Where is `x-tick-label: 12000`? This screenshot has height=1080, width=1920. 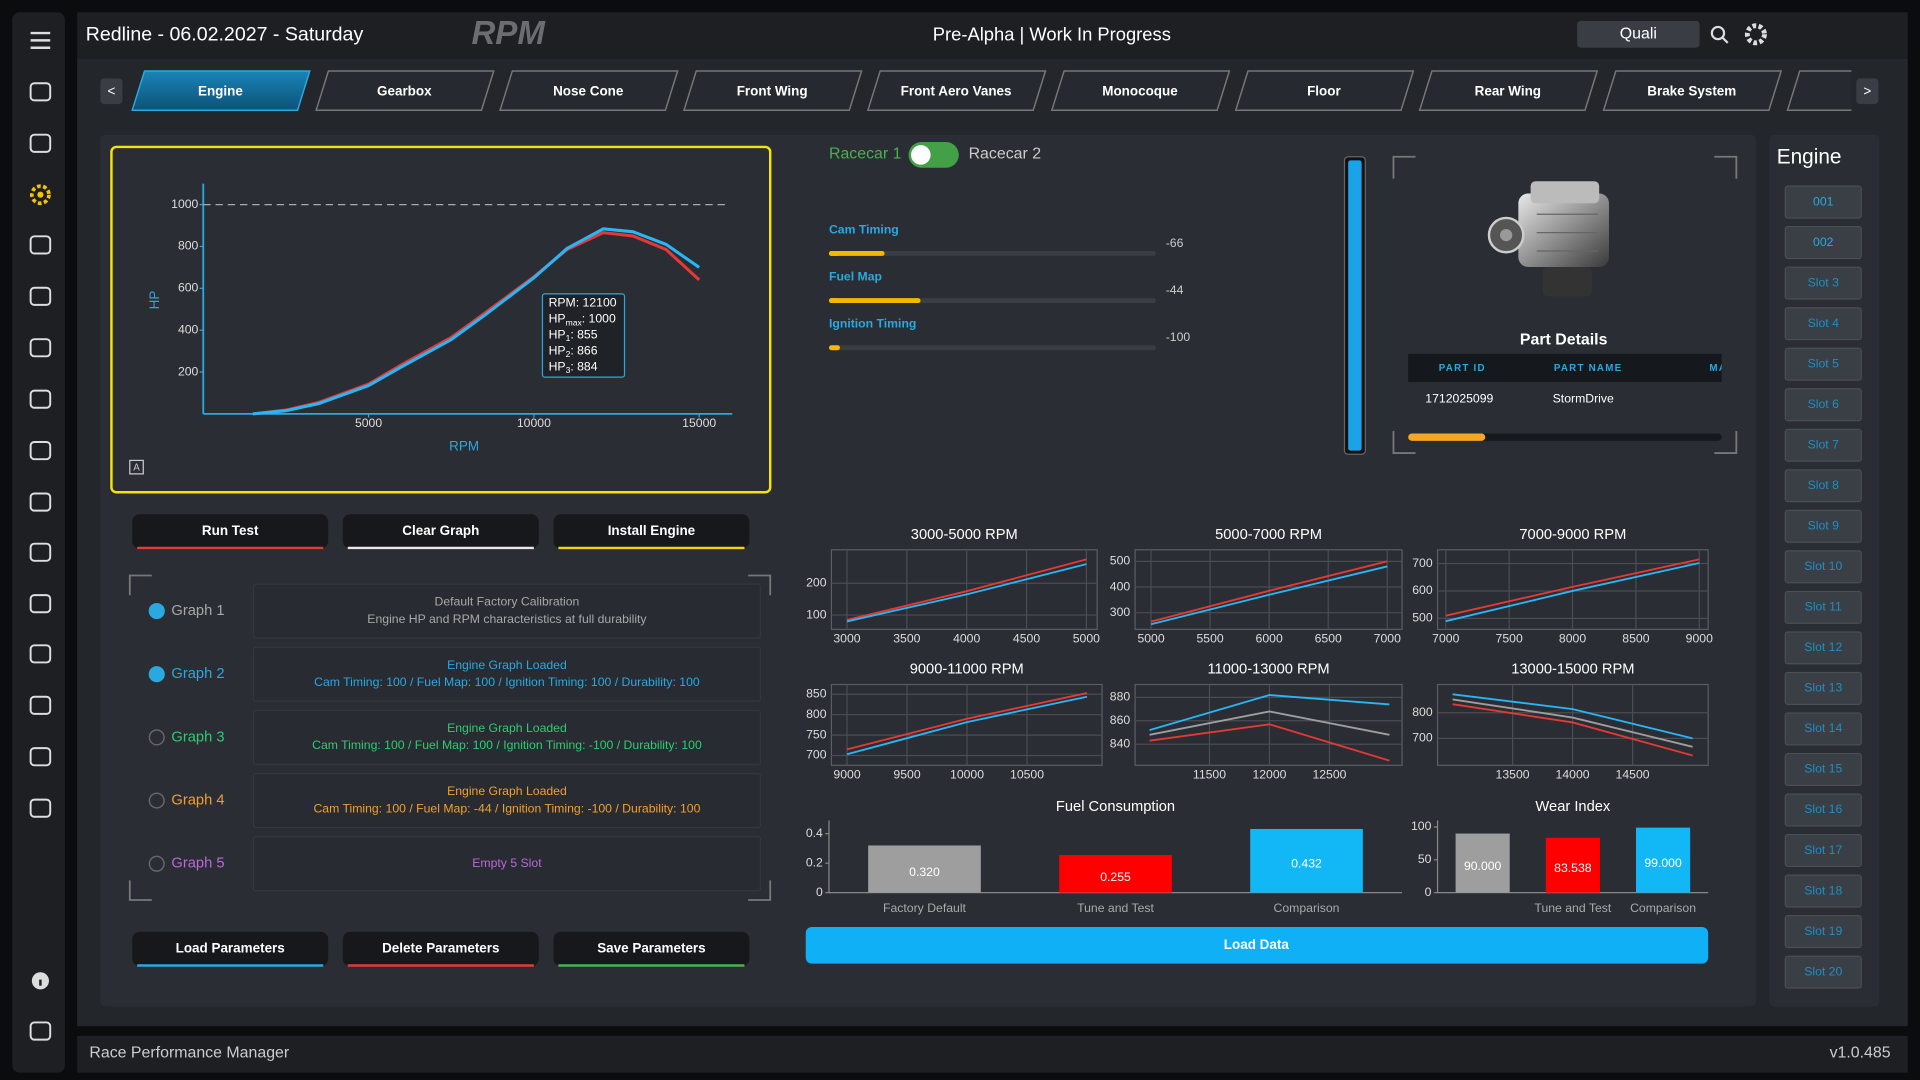
x-tick-label: 12000 is located at coordinates (1269, 774).